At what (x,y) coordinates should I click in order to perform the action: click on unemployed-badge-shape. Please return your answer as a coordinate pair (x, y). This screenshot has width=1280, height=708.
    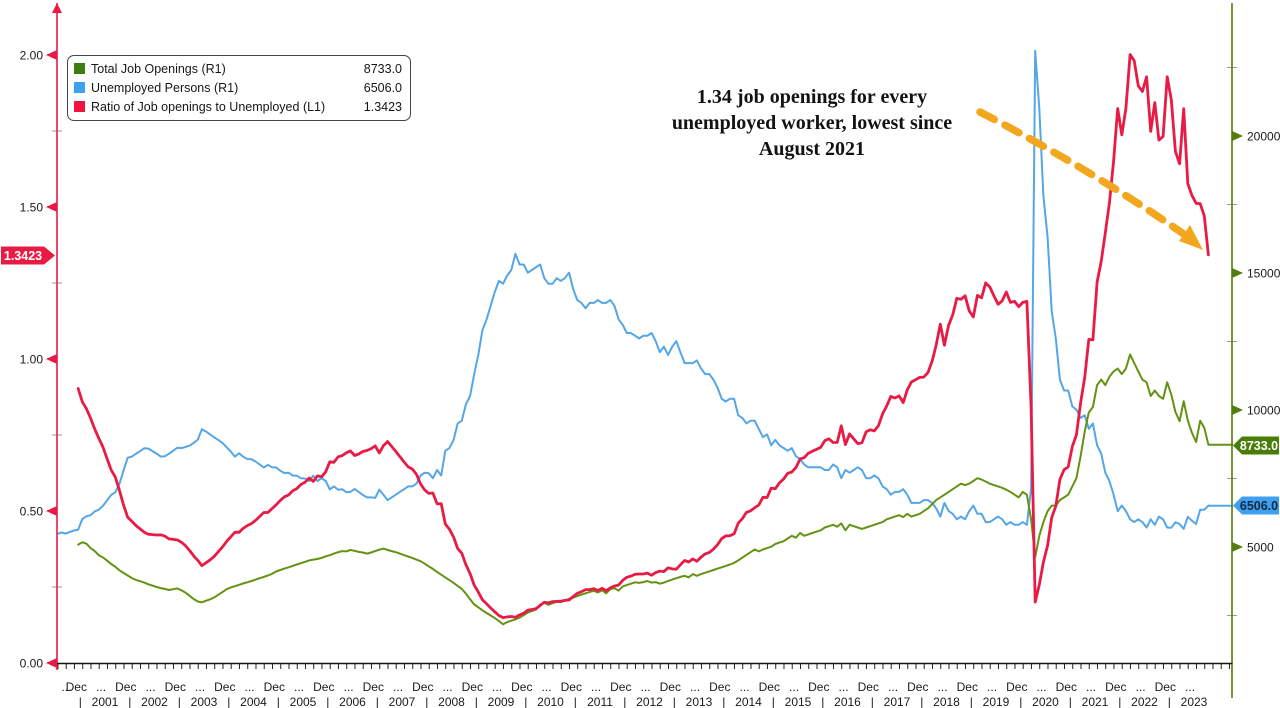
    Looking at the image, I should click on (1256, 505).